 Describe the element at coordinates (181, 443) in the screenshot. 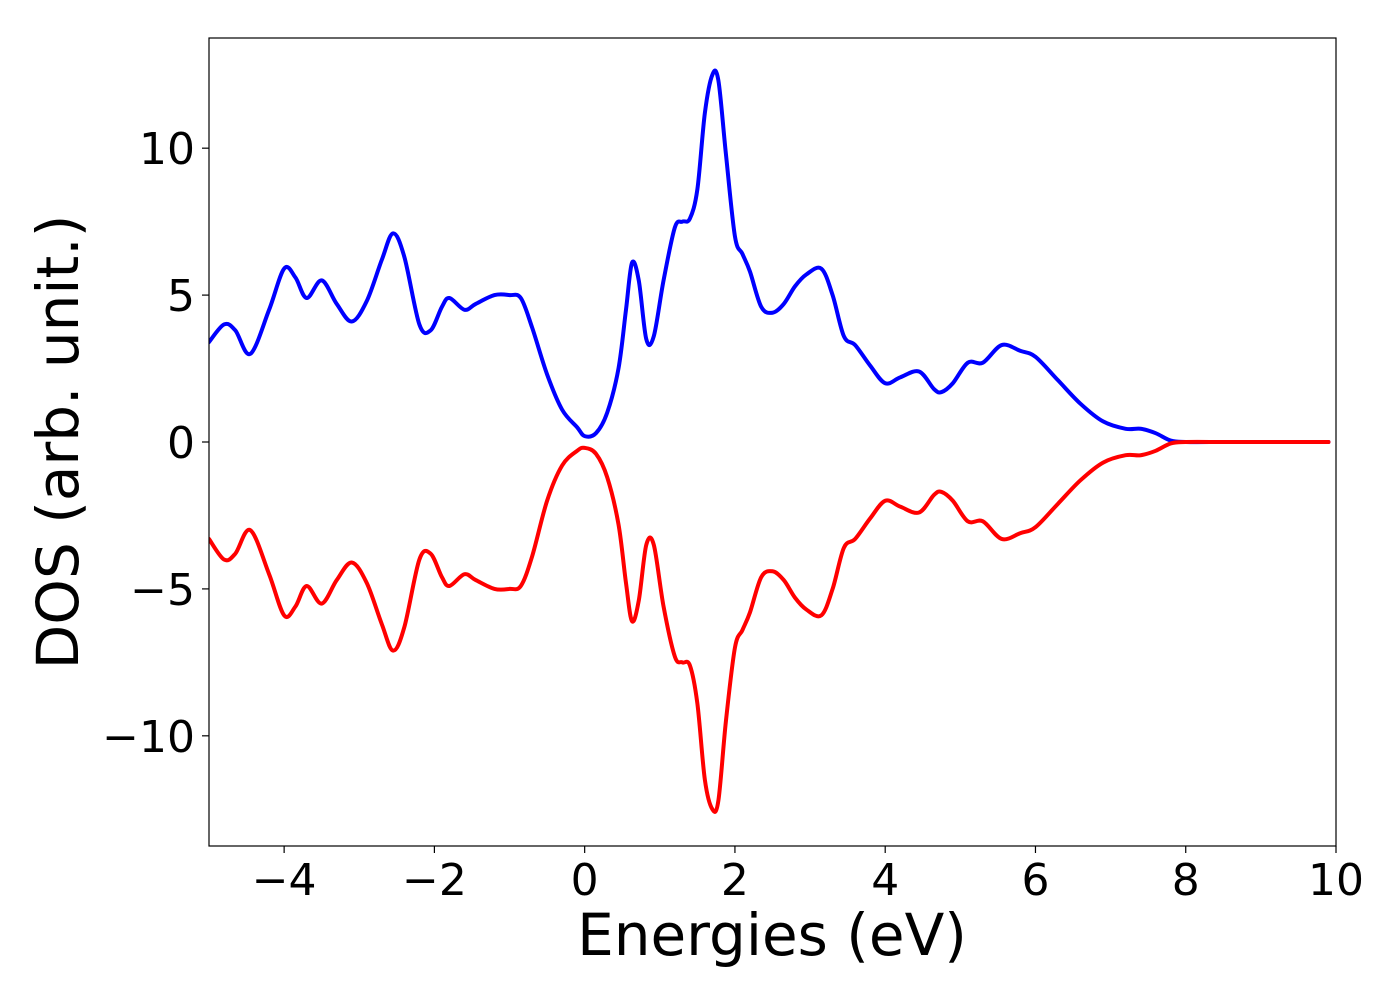

I see `y-tick-label: 0` at that location.